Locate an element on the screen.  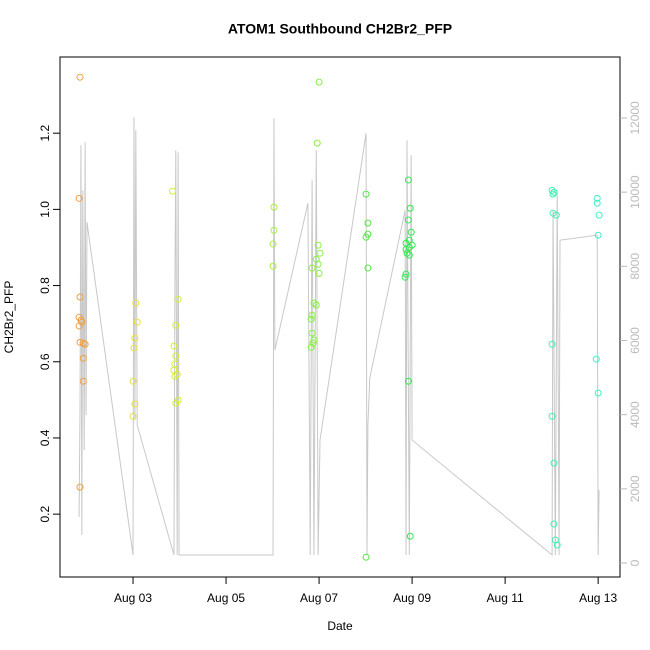
x-axis-label: Date is located at coordinates (340, 626).